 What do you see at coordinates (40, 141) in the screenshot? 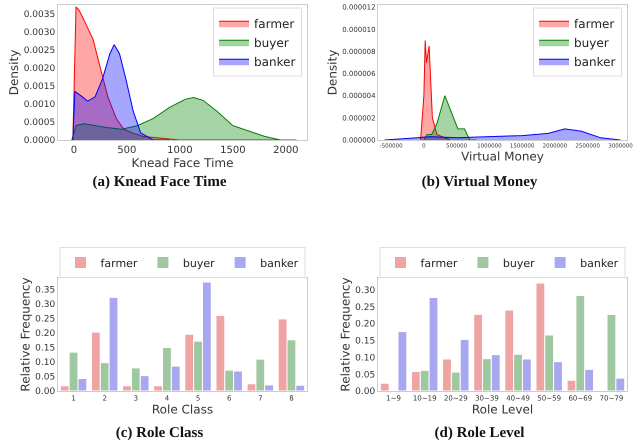
I see `y-tick-label: 0.0000` at bounding box center [40, 141].